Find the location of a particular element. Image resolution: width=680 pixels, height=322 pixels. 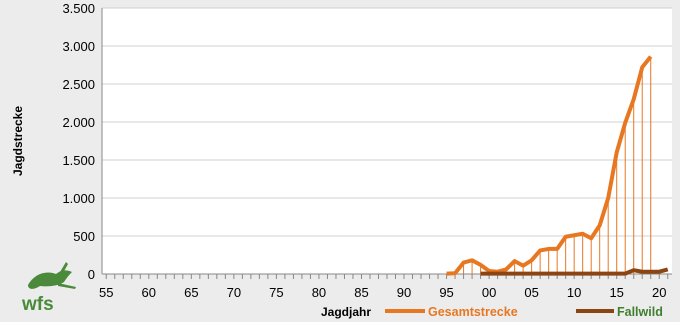

x-tick-label: 05 is located at coordinates (531, 292).